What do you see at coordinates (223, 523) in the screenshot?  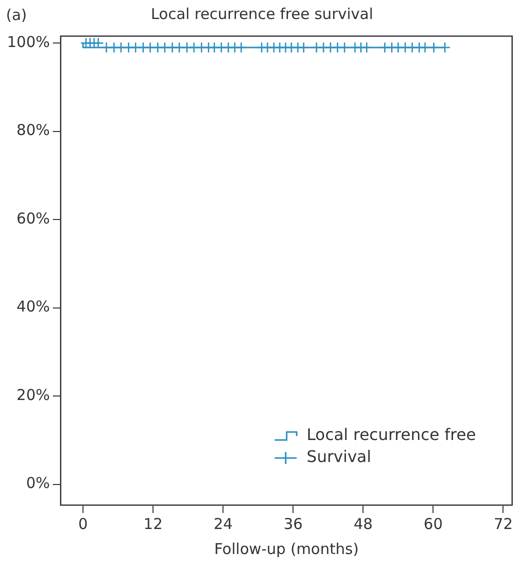 I see `x-tick-label: 24` at bounding box center [223, 523].